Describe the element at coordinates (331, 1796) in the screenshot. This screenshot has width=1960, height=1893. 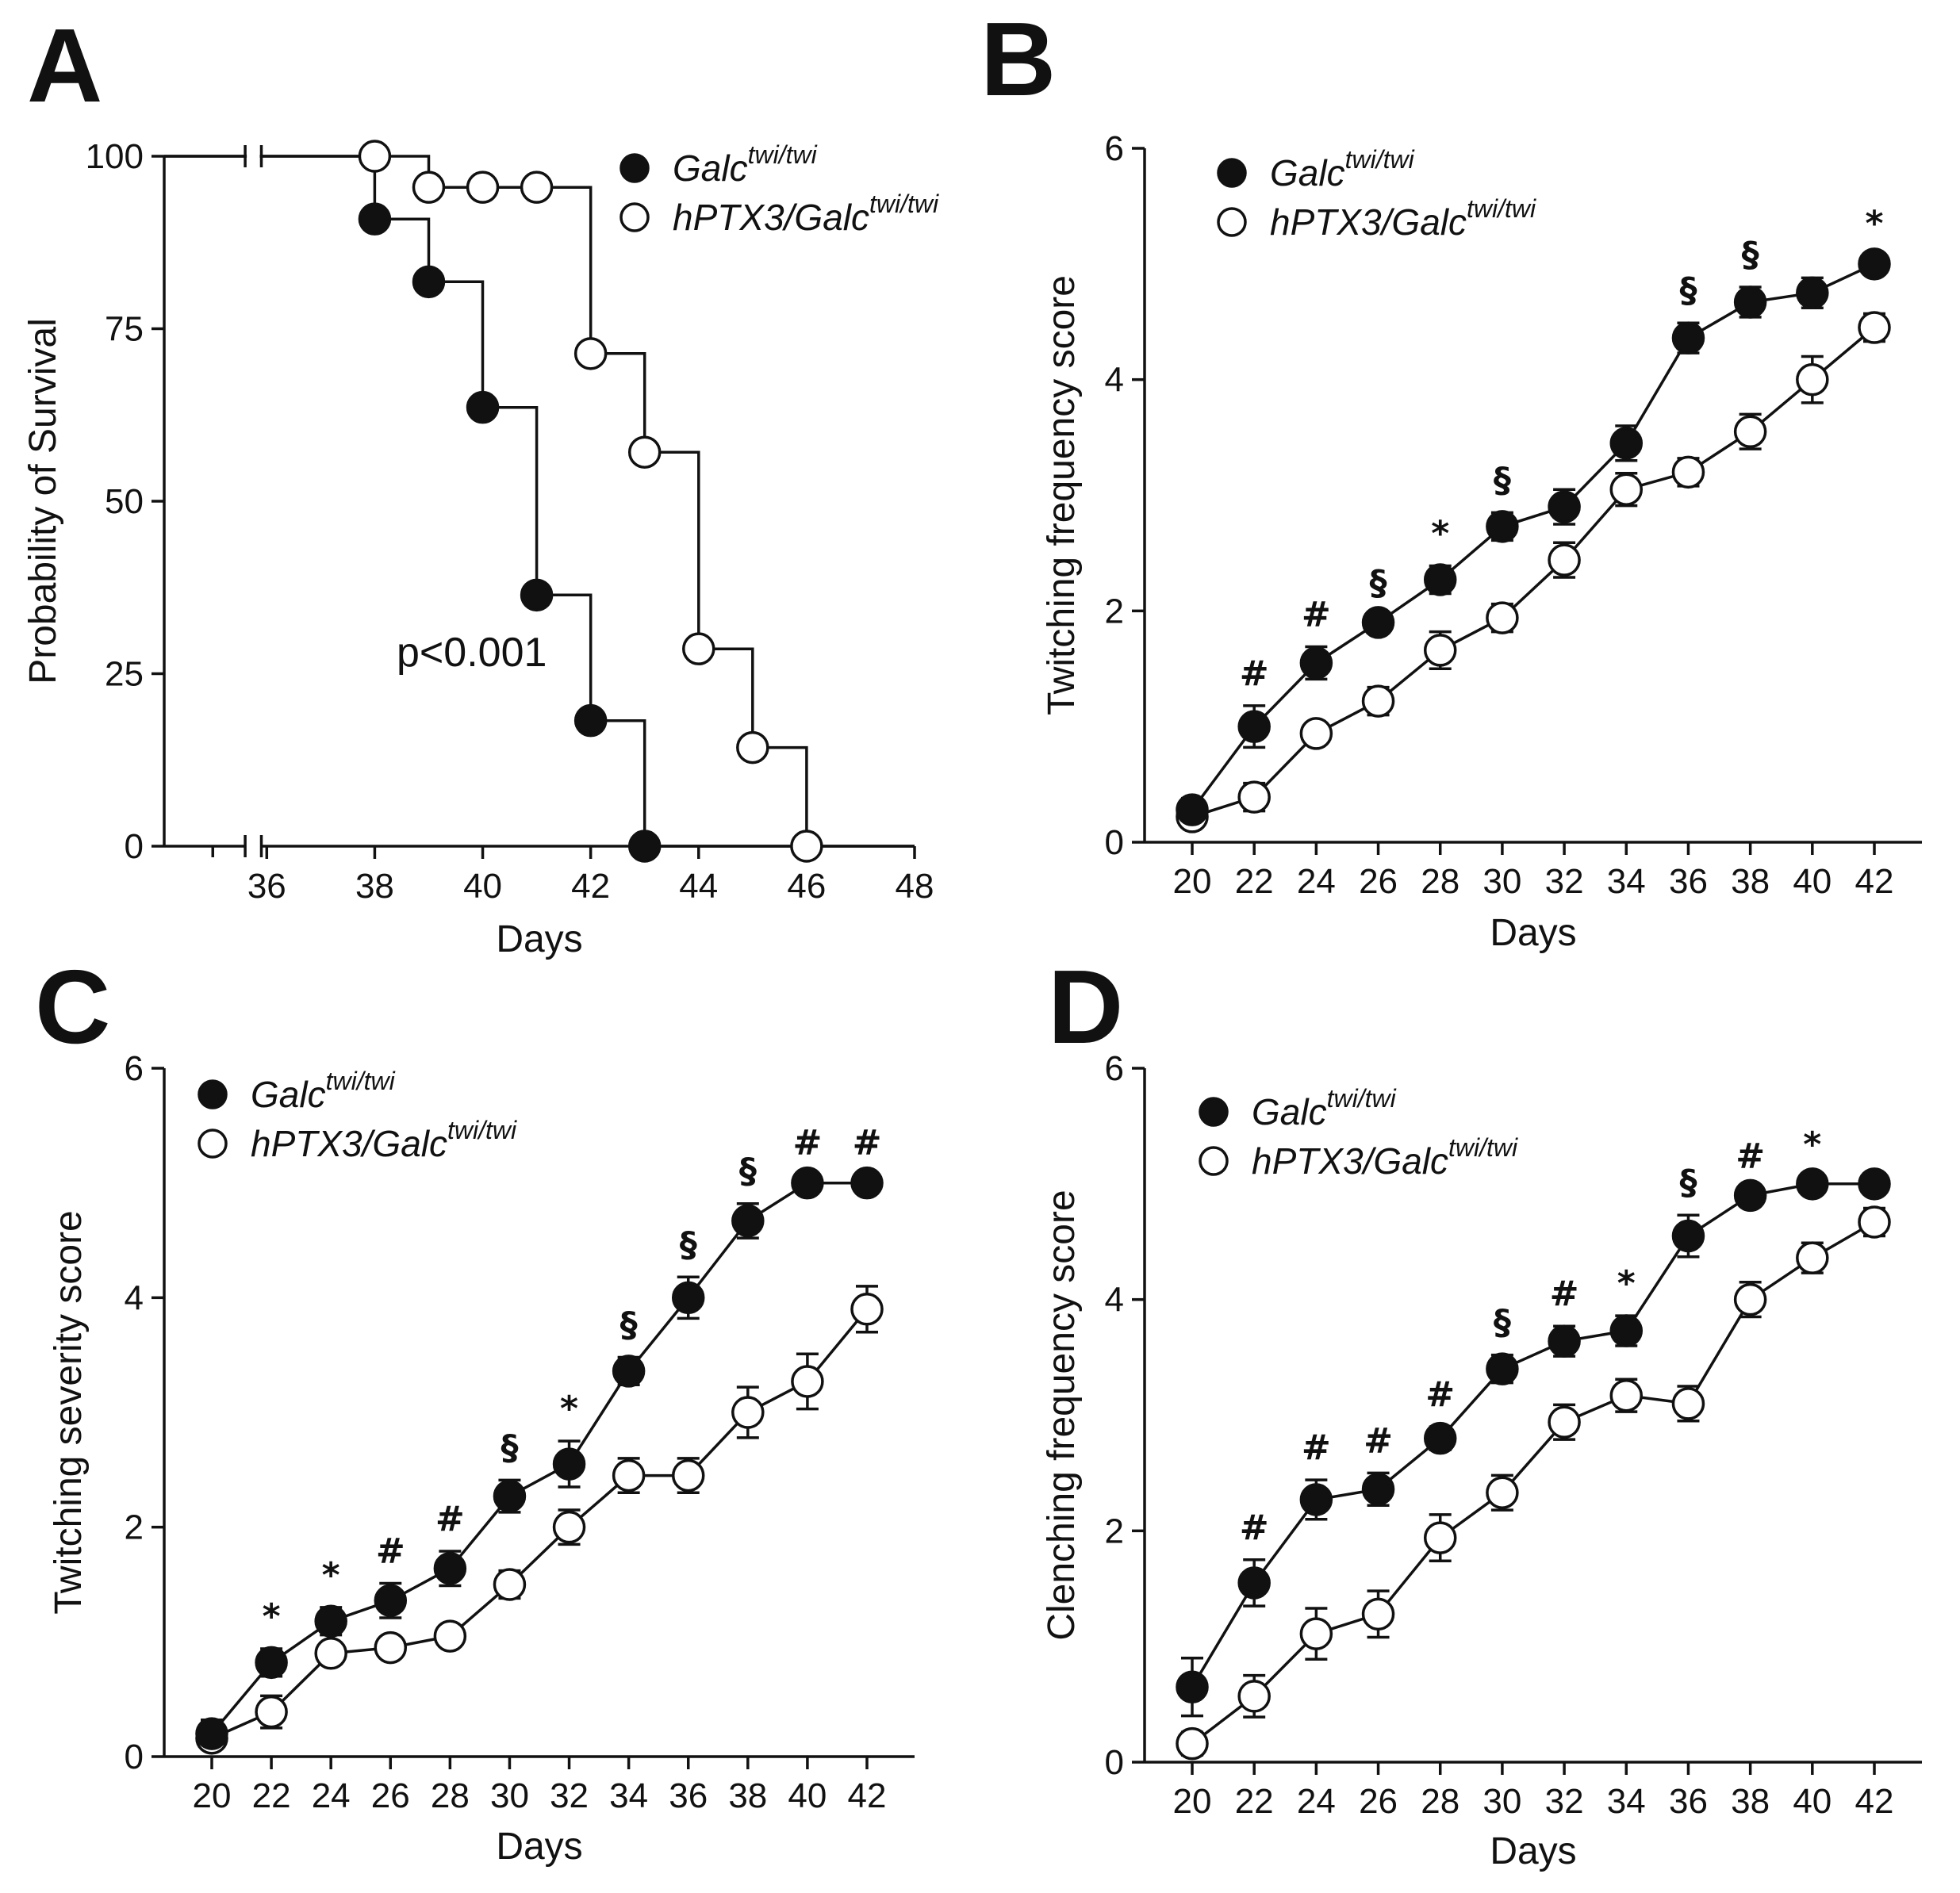
I see `x-tick-label-c: 24` at that location.